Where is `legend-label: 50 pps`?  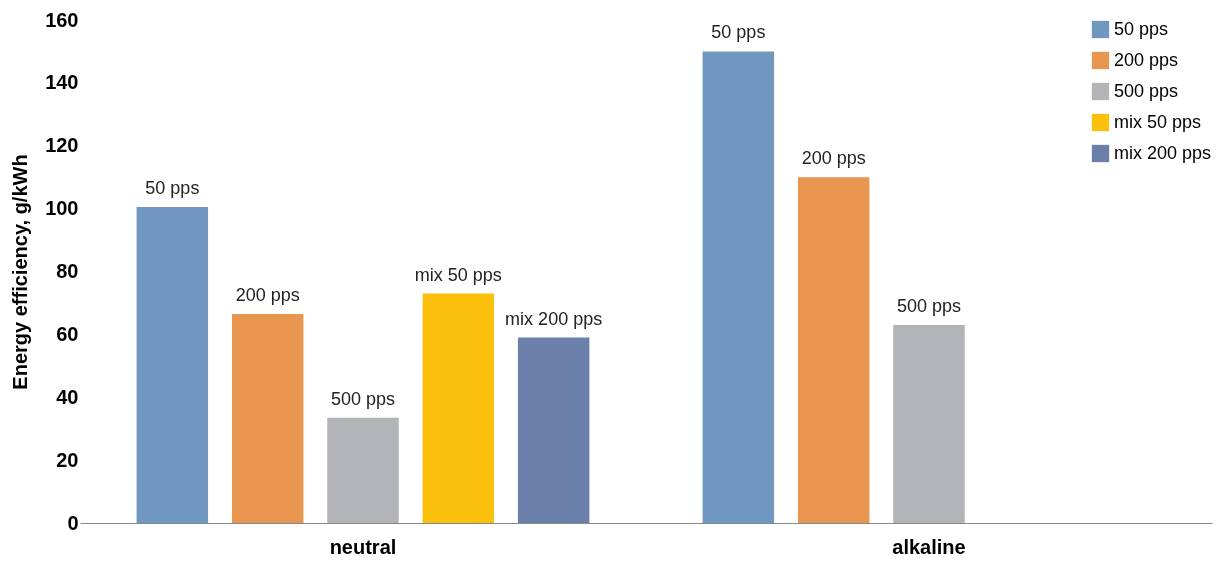
legend-label: 50 pps is located at coordinates (1141, 28).